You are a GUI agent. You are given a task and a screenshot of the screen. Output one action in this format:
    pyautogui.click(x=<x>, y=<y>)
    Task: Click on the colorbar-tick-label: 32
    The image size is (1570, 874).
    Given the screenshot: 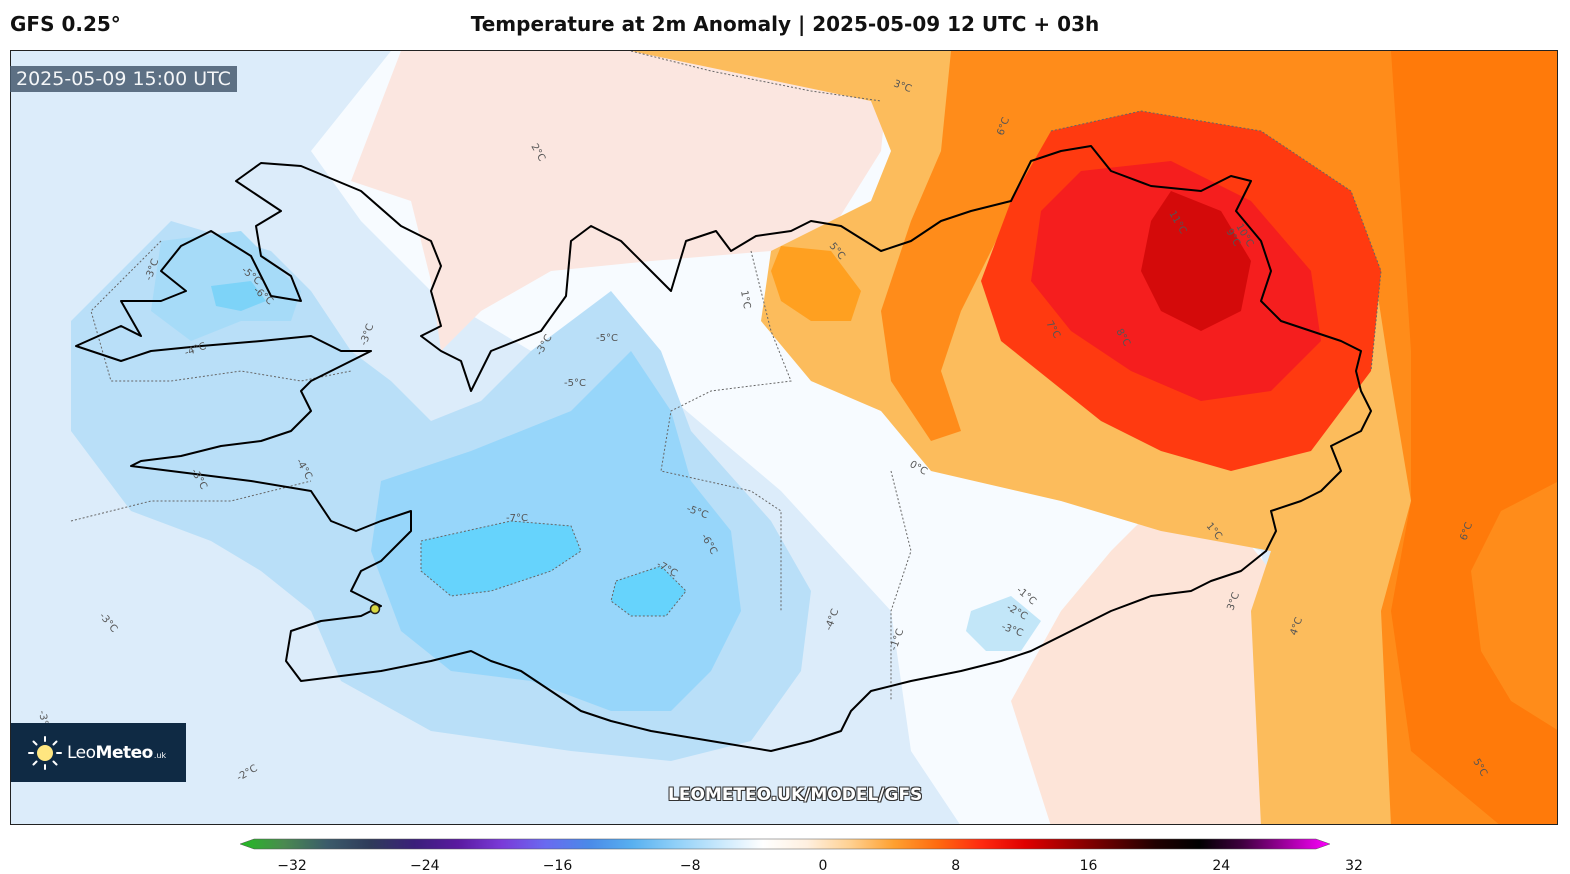 What is the action you would take?
    pyautogui.click(x=1354, y=866)
    